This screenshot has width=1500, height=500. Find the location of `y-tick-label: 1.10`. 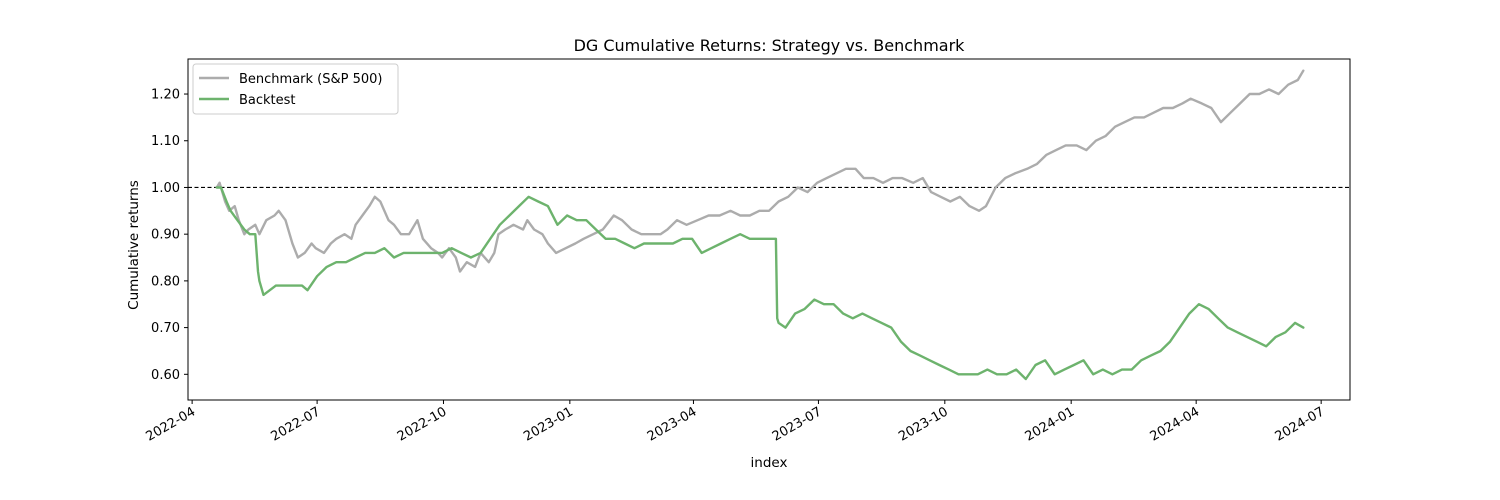

y-tick-label: 1.10 is located at coordinates (165, 141).